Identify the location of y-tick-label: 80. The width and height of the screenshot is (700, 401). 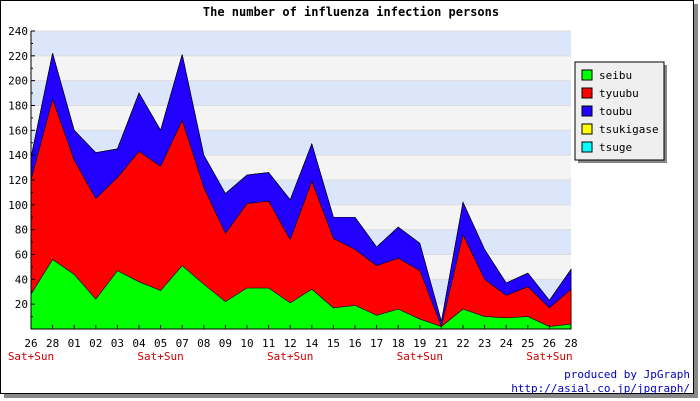
(21, 230).